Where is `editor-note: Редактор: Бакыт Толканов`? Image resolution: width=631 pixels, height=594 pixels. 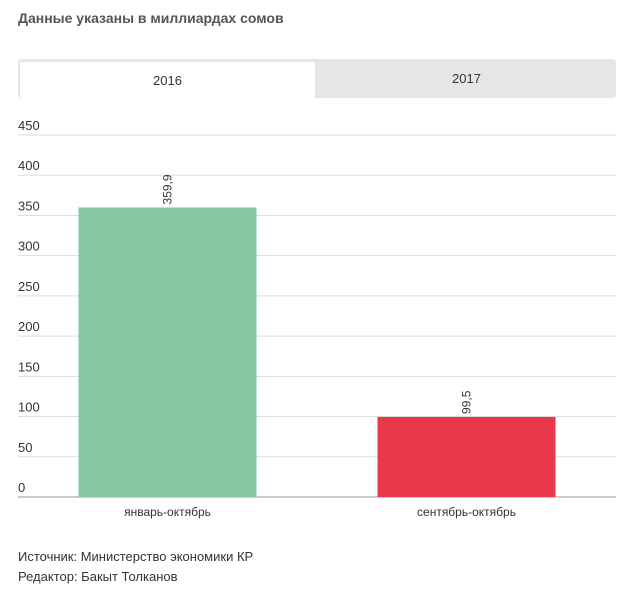
editor-note: Редактор: Бакыт Толканов is located at coordinates (98, 576).